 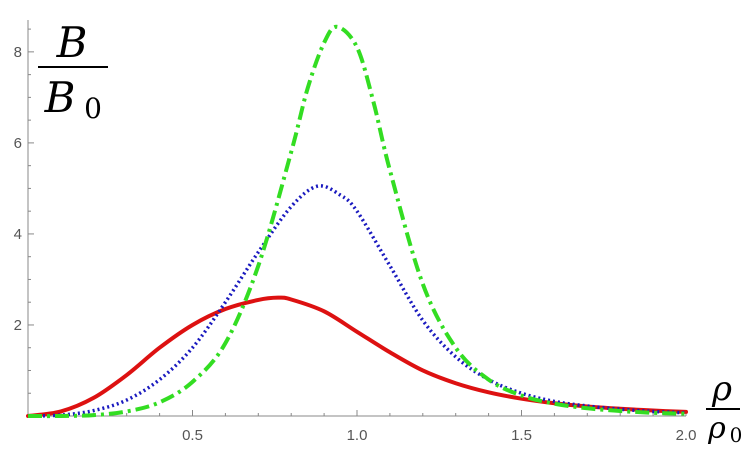 I want to click on y-tick-label: 4, so click(x=18, y=234).